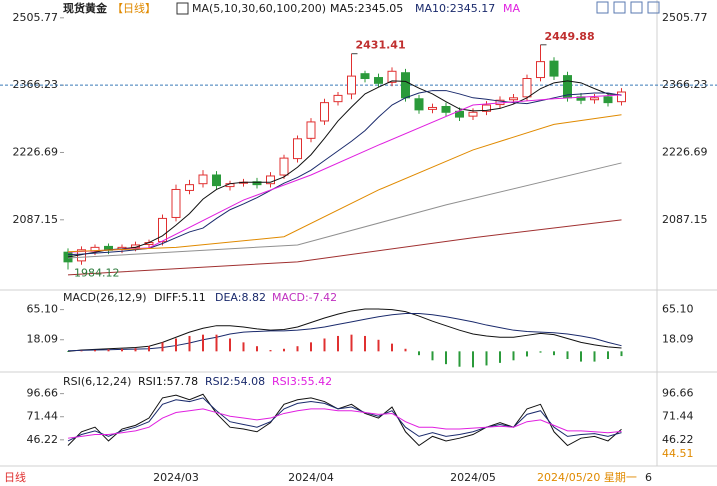 This screenshot has width=717, height=486. Describe the element at coordinates (240, 297) in the screenshot. I see `legend-entry: DEA:8.82` at that location.